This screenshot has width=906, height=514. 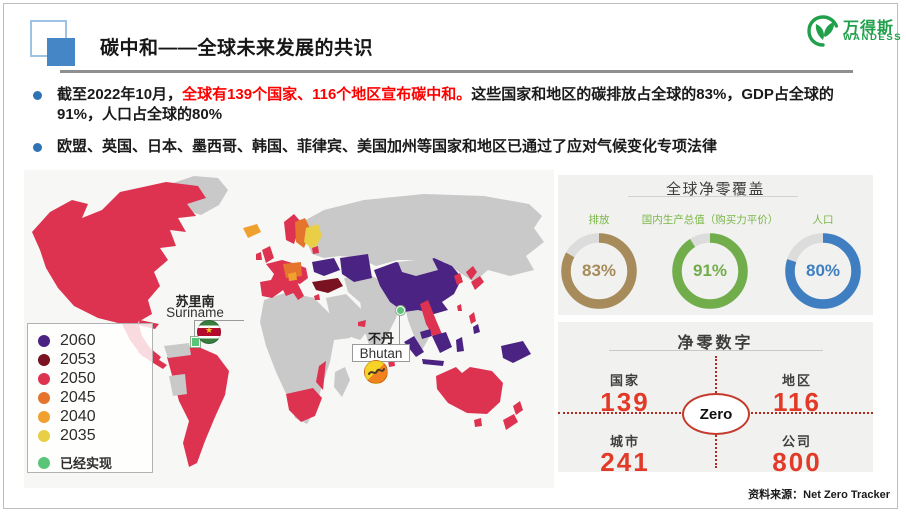 I want to click on legend-label: 2045, so click(x=78, y=397).